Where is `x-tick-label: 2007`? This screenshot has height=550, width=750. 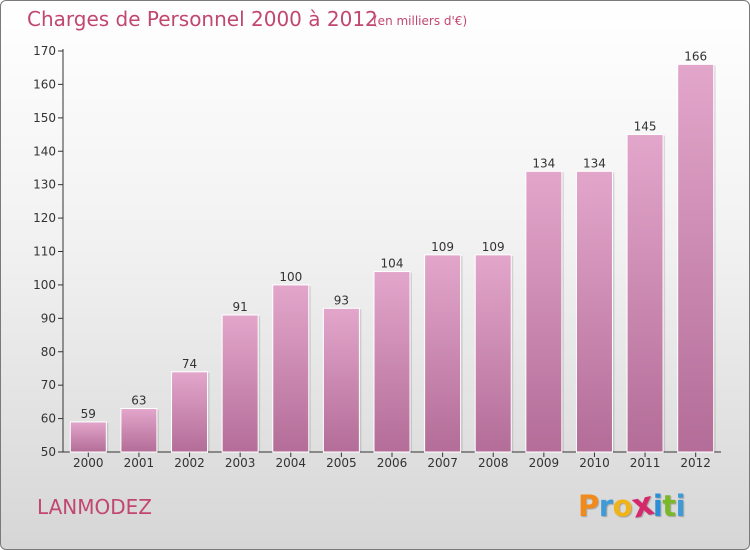
x-tick-label: 2007 is located at coordinates (442, 463).